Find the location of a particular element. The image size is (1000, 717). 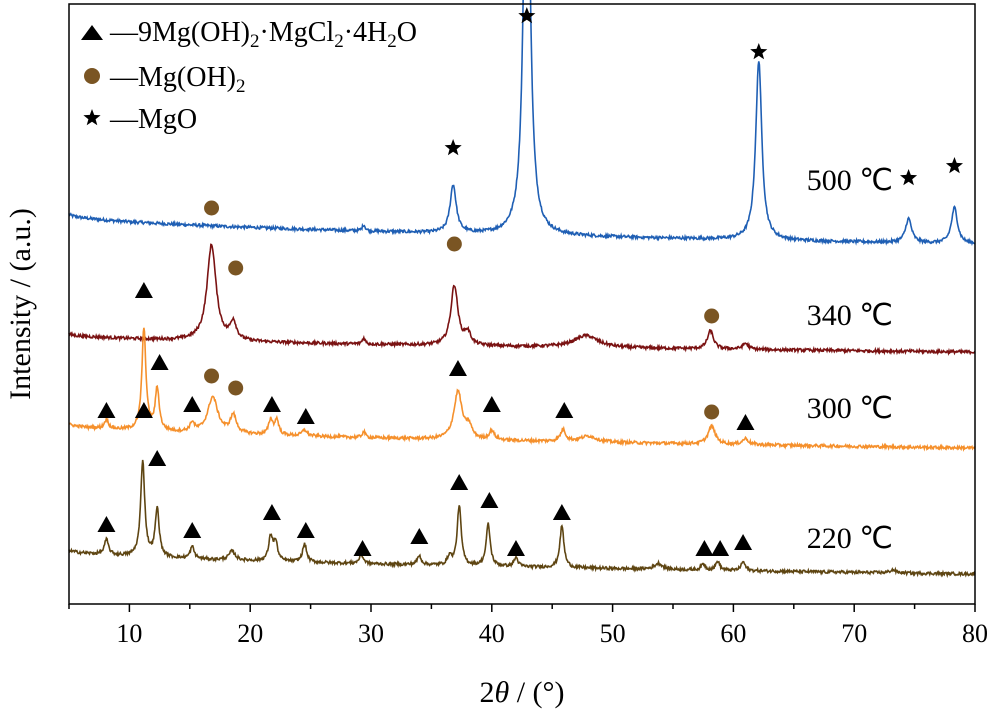

x-tick-label: 30 is located at coordinates (371, 633).